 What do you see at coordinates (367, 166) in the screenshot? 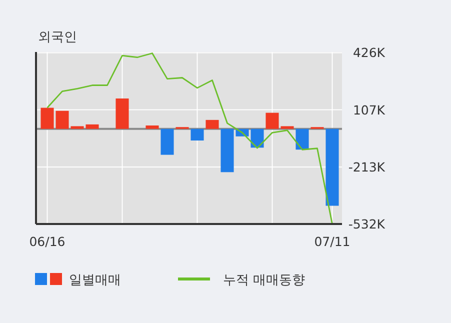
I see `y-tick-label: -213K` at bounding box center [367, 166].